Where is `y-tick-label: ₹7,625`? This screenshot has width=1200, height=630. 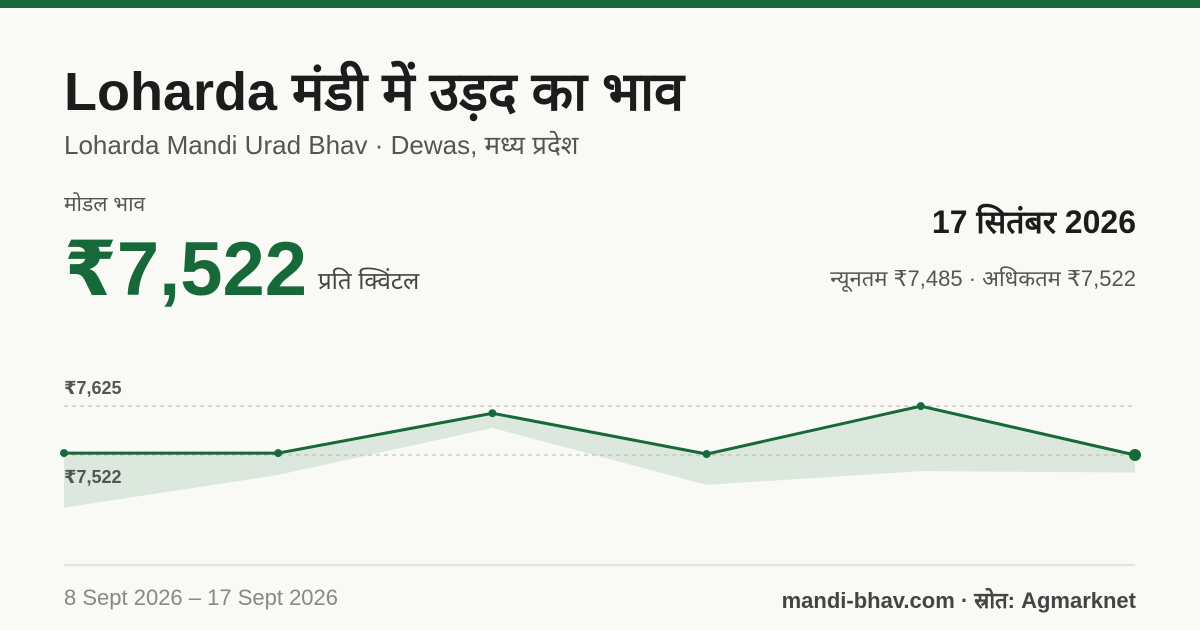
y-tick-label: ₹7,625 is located at coordinates (93, 388).